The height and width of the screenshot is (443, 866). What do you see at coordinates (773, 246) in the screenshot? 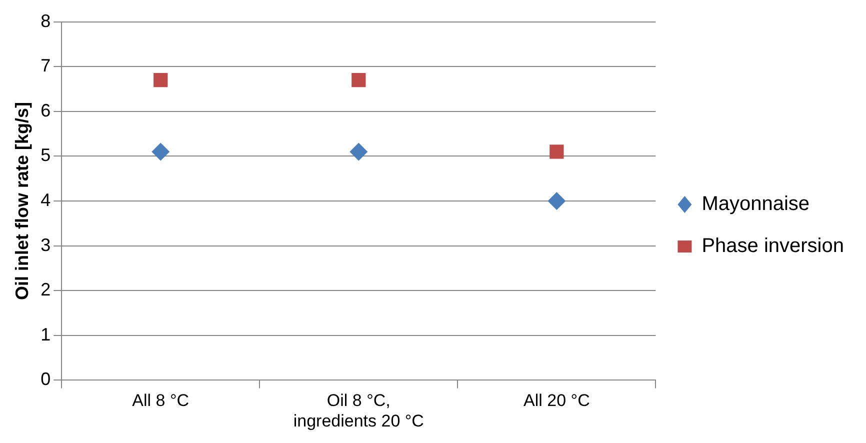
I see `legend-label: Phase inversion` at bounding box center [773, 246].